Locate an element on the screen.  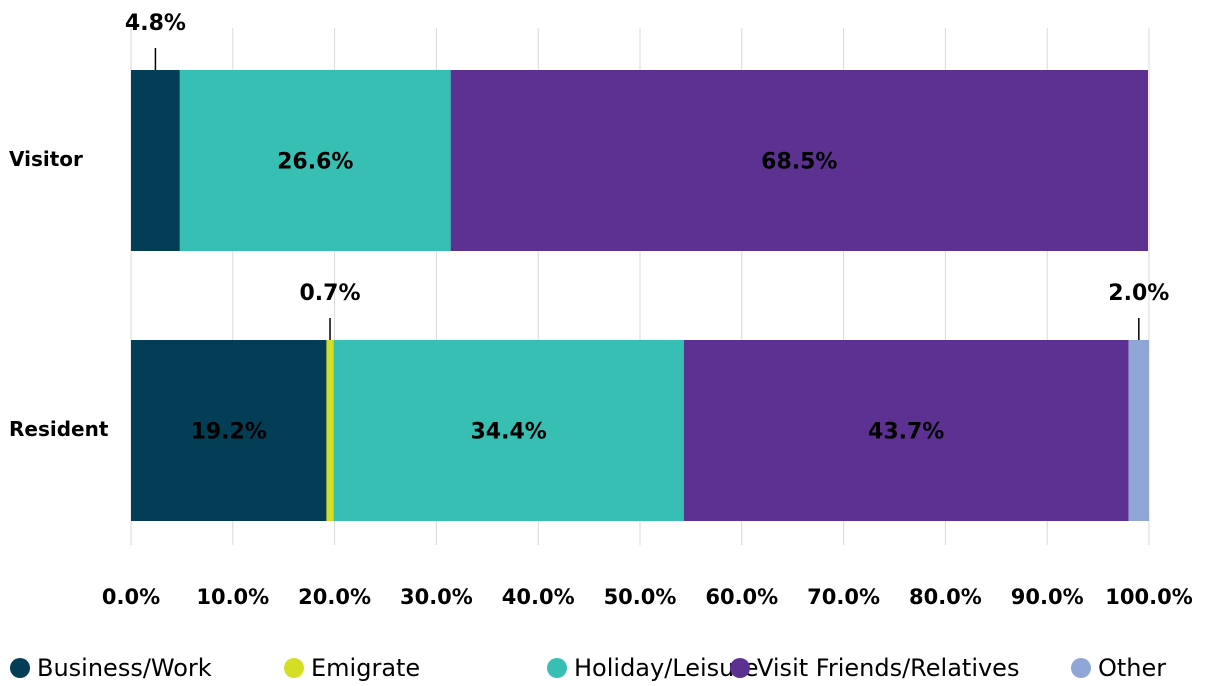
x-tick-label: 0.0% is located at coordinates (131, 597).